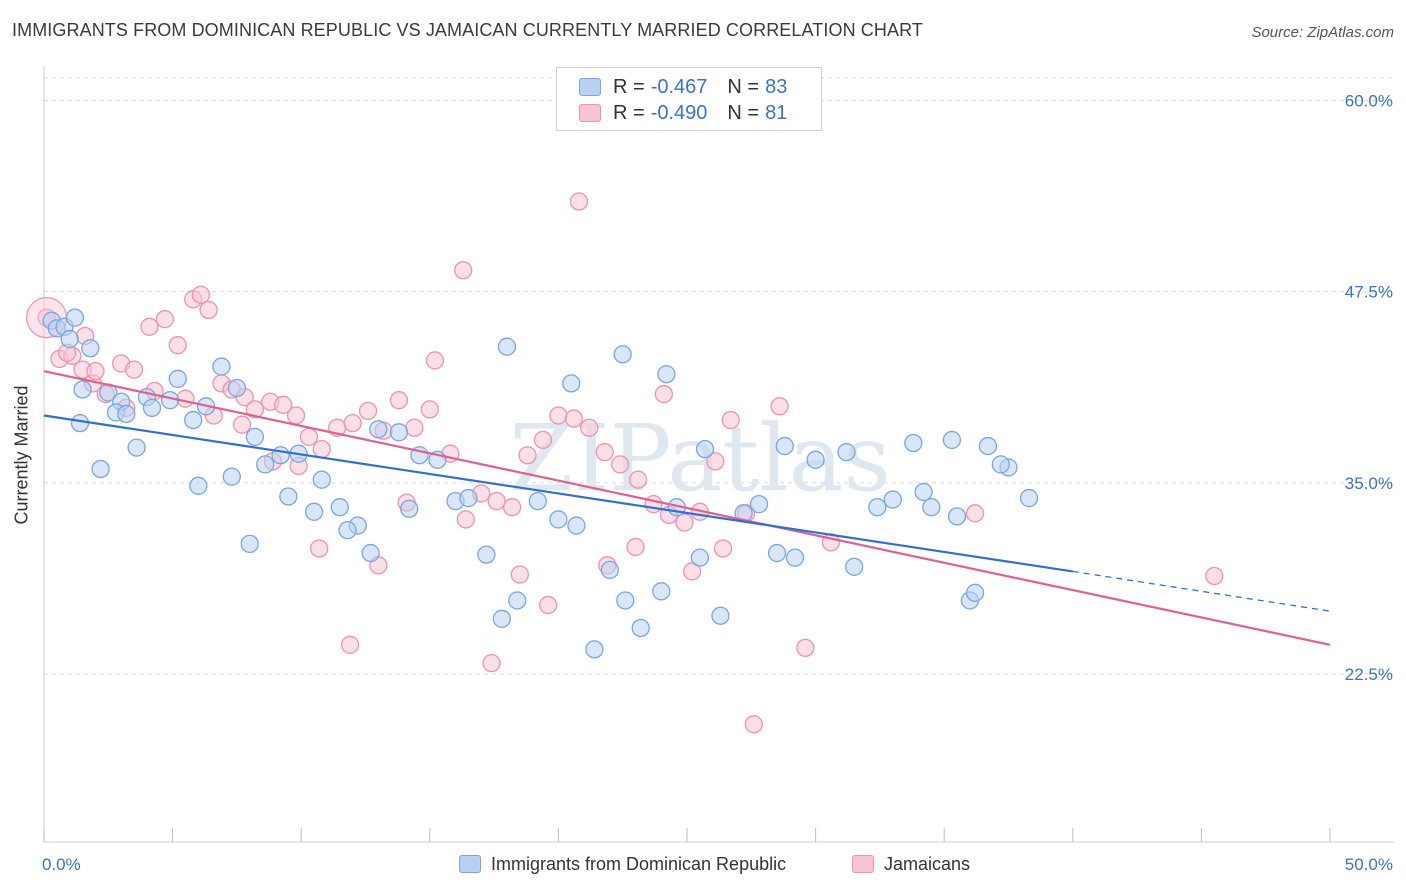  What do you see at coordinates (558, 493) in the screenshot?
I see `trendline-dominican` at bounding box center [558, 493].